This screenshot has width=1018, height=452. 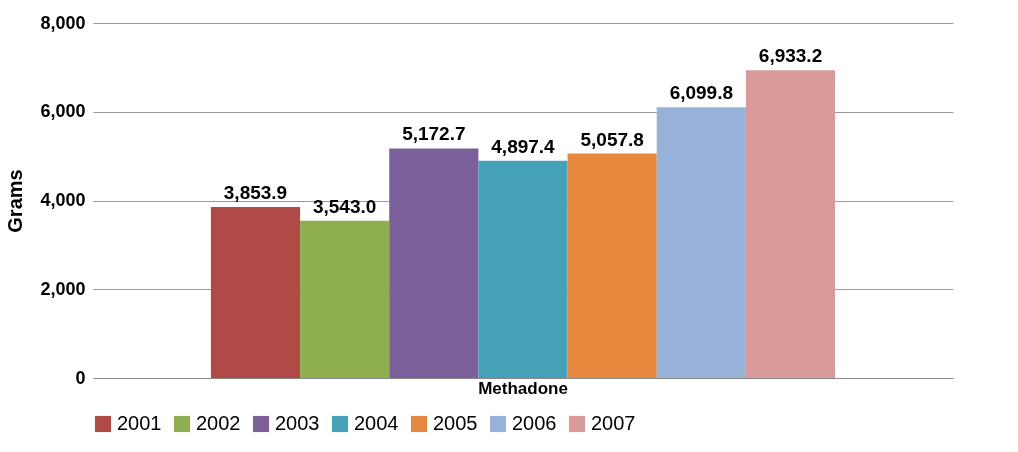 I want to click on data-label: 4,897.4, so click(x=523, y=146).